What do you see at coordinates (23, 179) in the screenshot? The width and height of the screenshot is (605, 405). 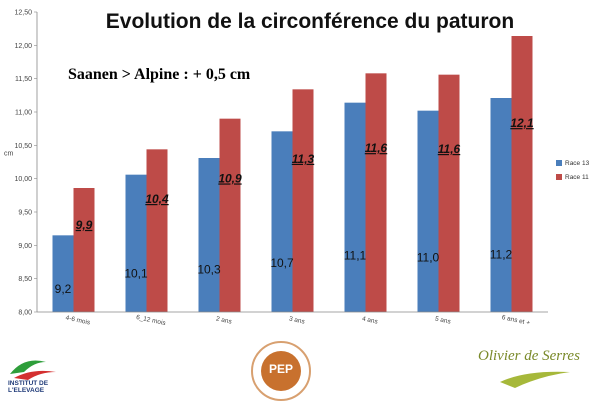 I see `y-tick-label: 10,00` at bounding box center [23, 179].